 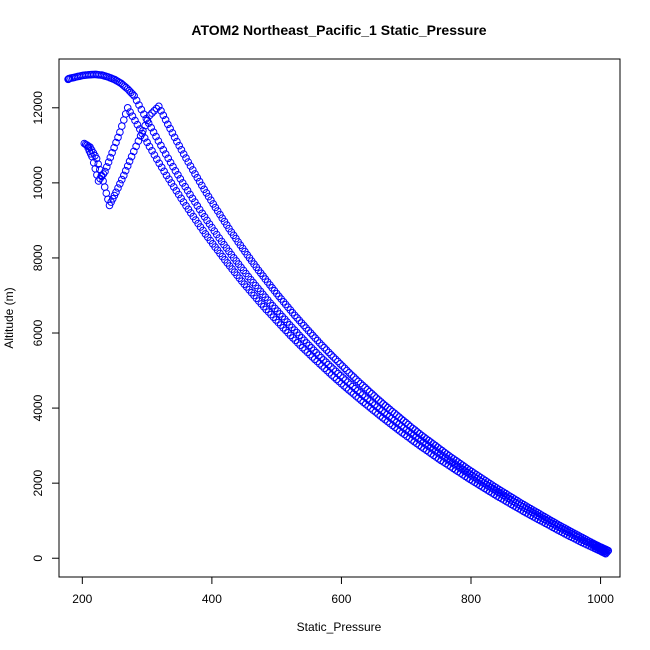 I want to click on y-tick-label: 0, so click(x=38, y=558).